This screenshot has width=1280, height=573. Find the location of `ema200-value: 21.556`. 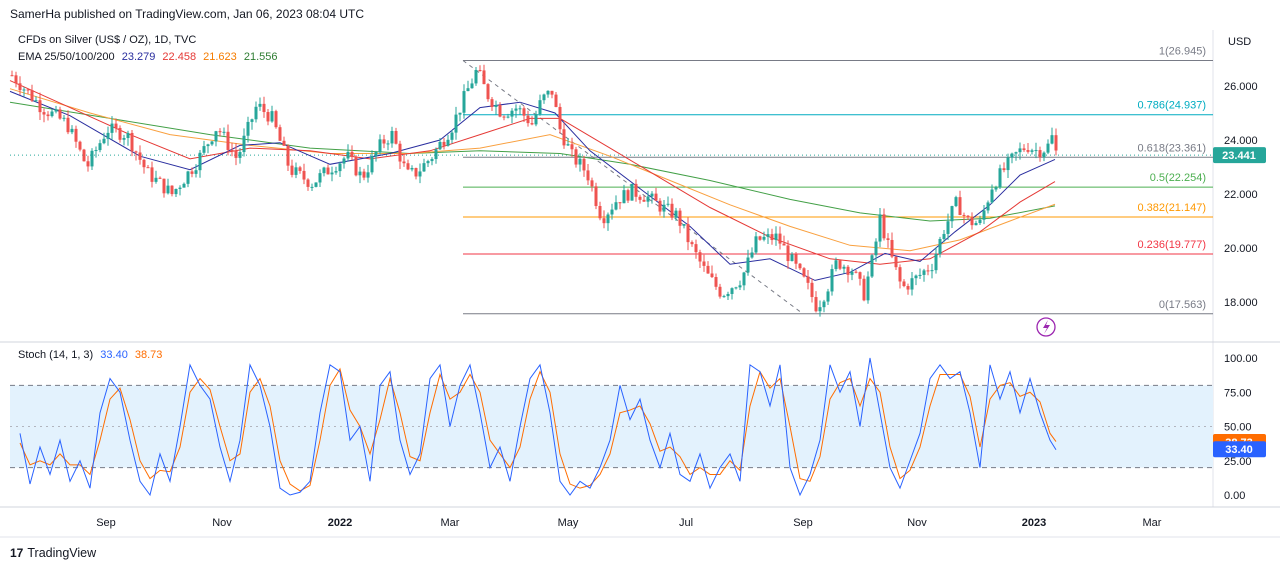

ema200-value: 21.556 is located at coordinates (260, 57).